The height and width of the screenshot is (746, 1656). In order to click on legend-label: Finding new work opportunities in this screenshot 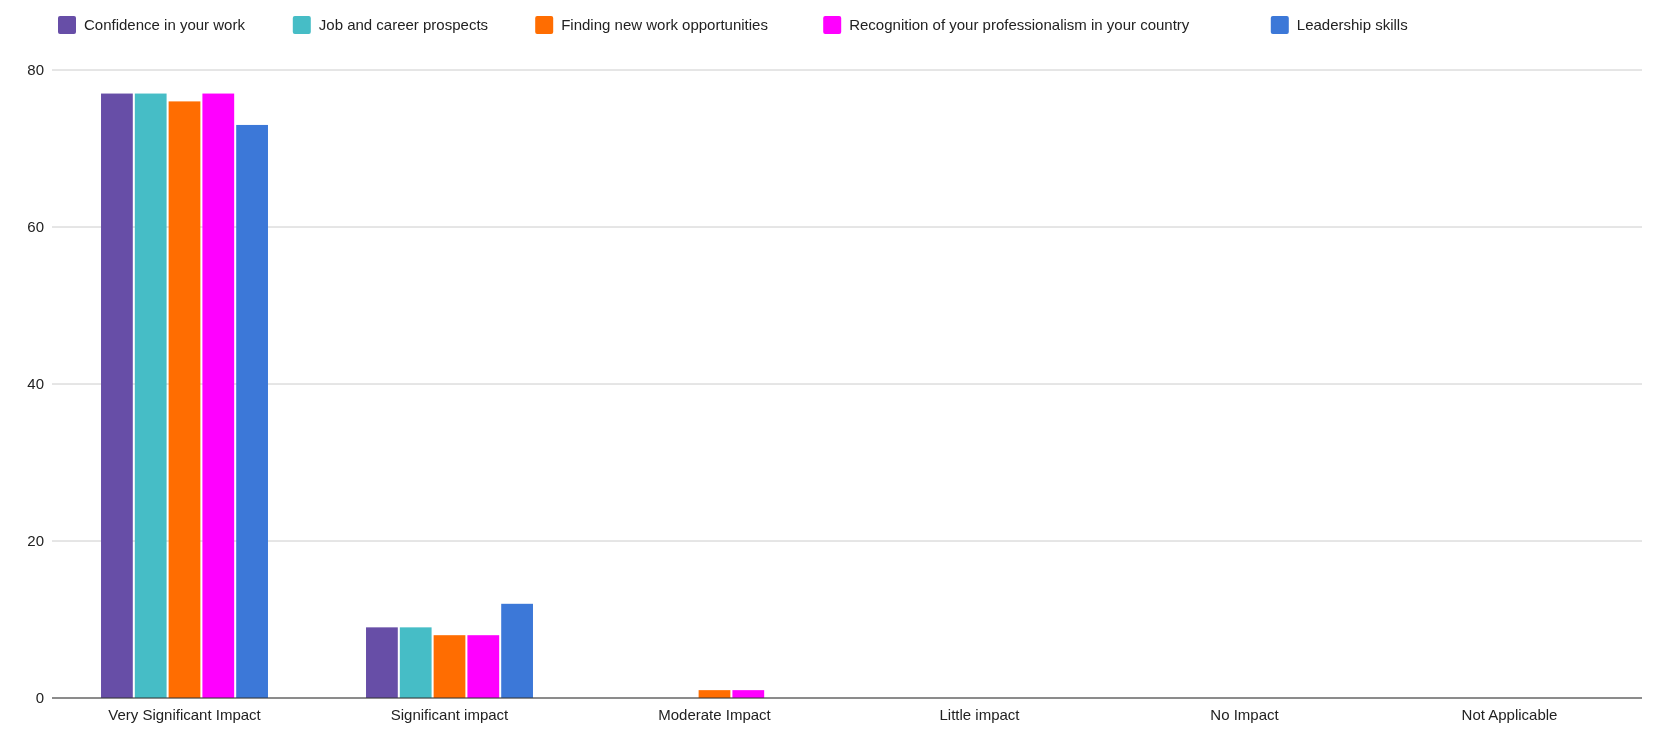, I will do `click(664, 25)`.